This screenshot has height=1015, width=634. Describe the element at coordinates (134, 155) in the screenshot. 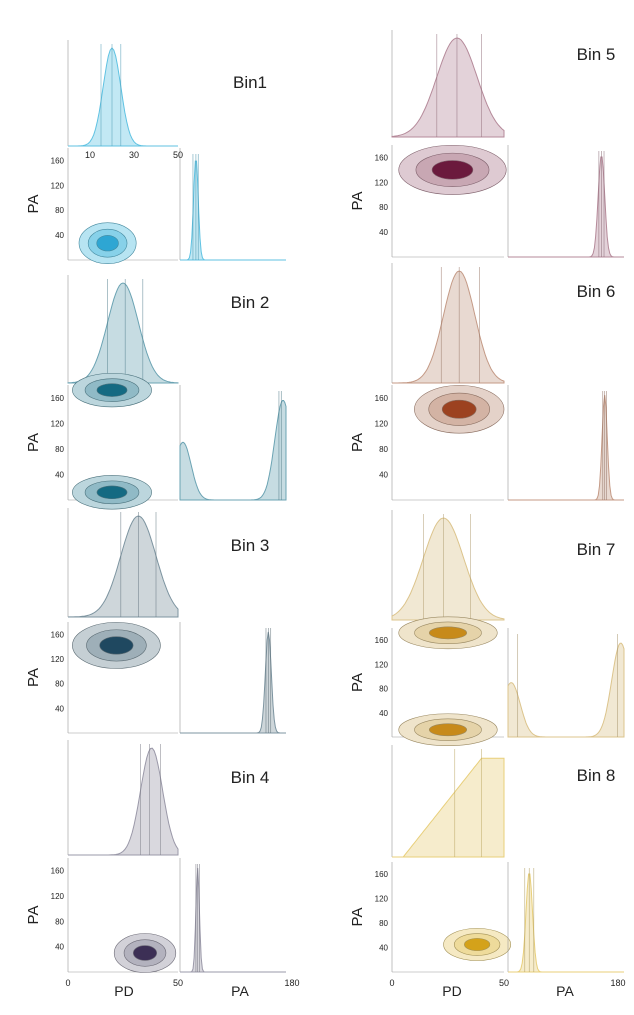

I see `pd-tick-label: 30` at that location.